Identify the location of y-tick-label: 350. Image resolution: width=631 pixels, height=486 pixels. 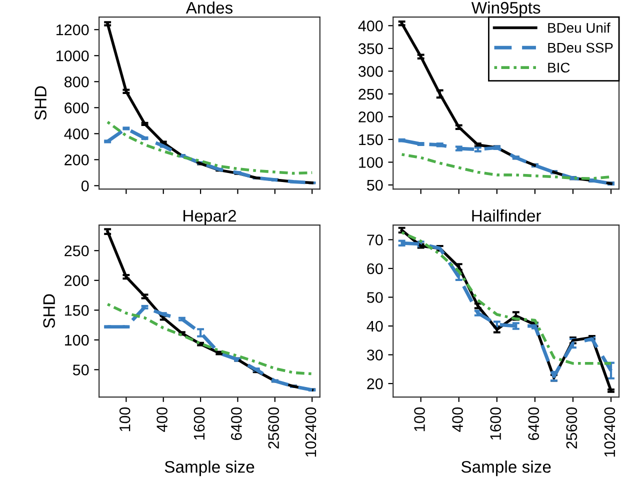
(370, 48).